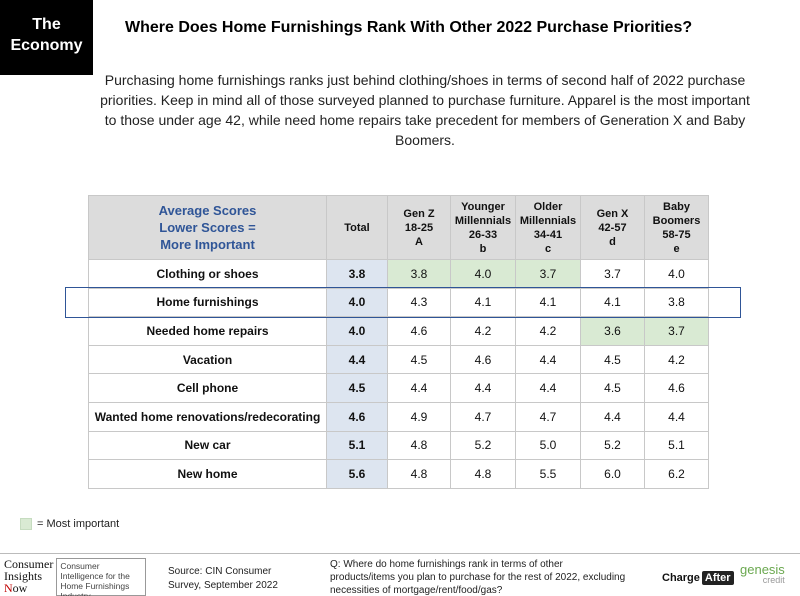 The width and height of the screenshot is (800, 596). I want to click on table-row: New home 5.6 4.8 4.8 5.5 6.0 6.2, so click(398, 474).